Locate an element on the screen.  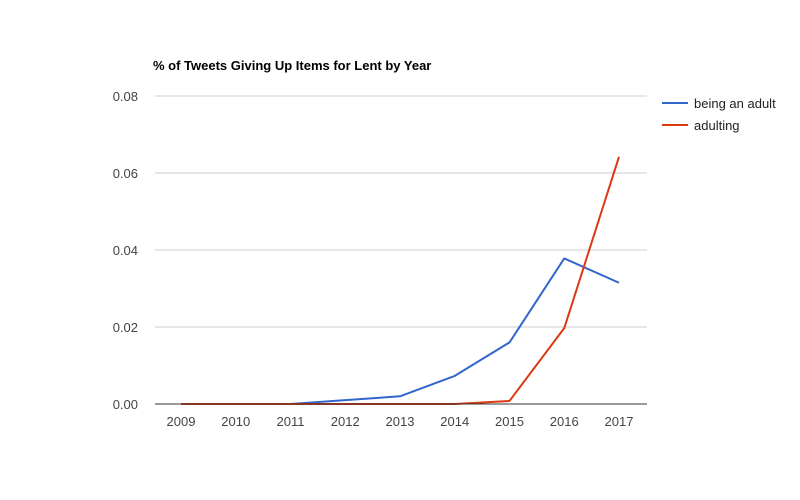
legend-item: adulting is located at coordinates (701, 125).